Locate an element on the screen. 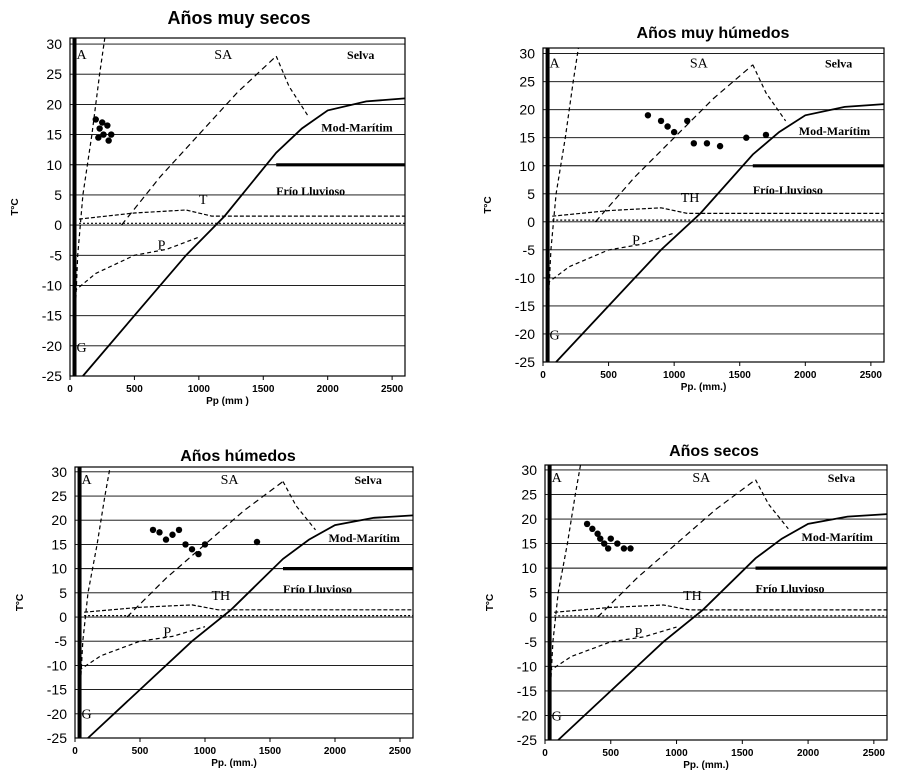  x-tick-label: 1000 is located at coordinates (199, 389).